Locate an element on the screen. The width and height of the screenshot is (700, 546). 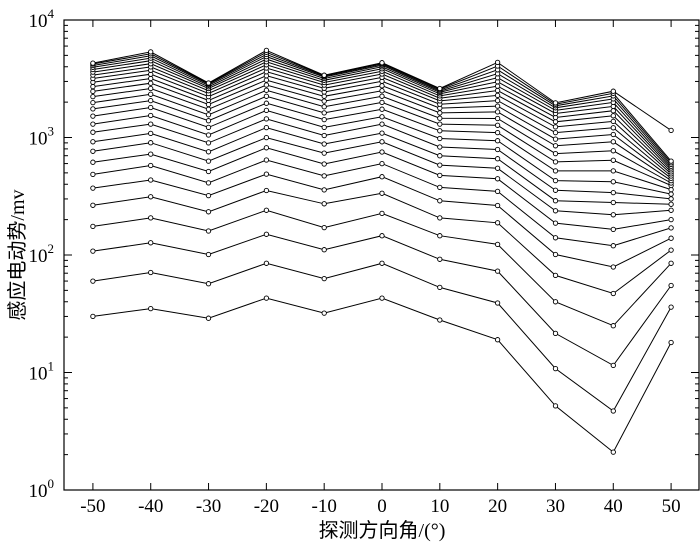
x-tick-label: -50 is located at coordinates (92, 506).